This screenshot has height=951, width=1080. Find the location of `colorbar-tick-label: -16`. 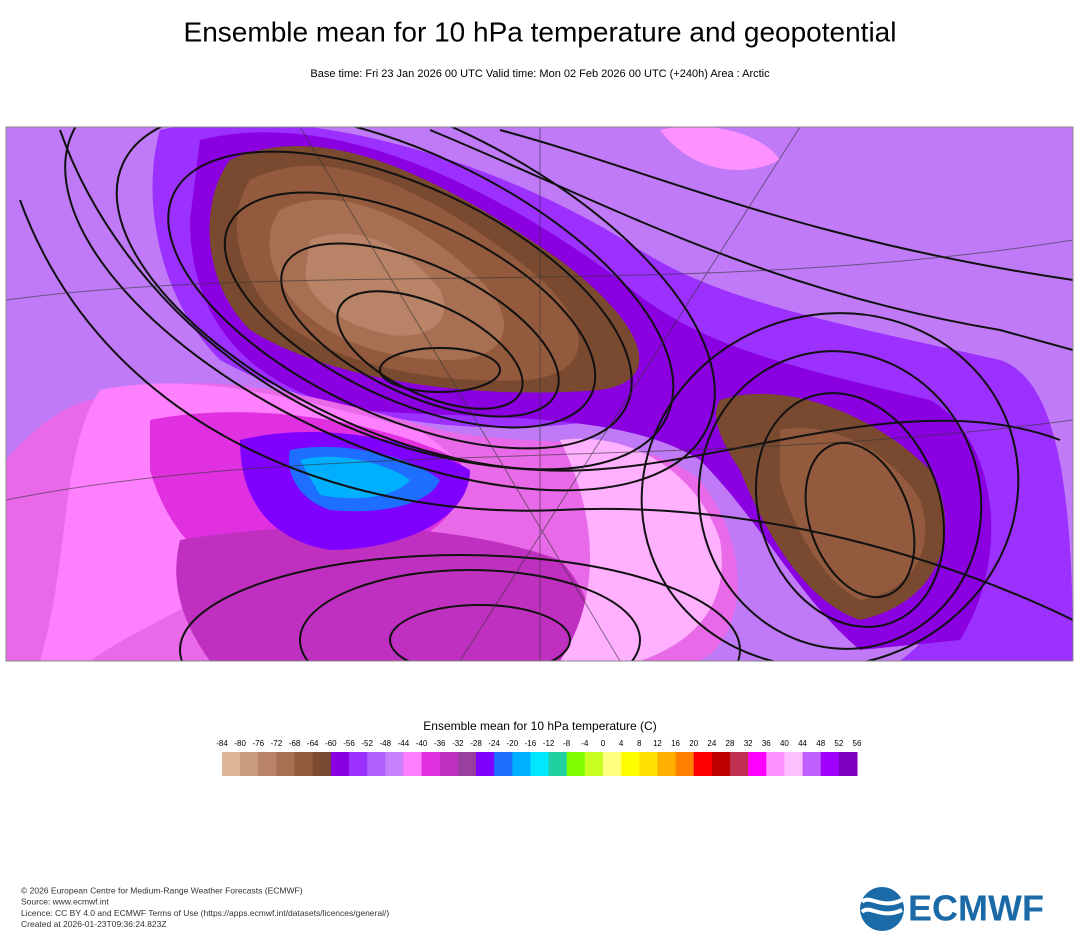

colorbar-tick-label: -16 is located at coordinates (531, 743).